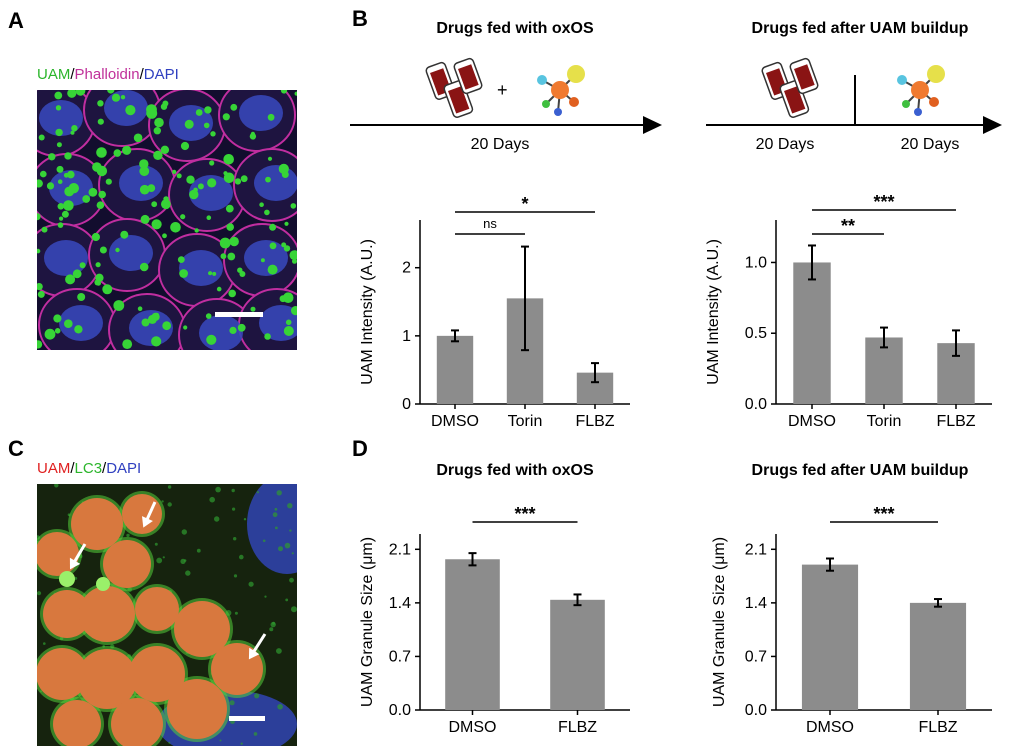  What do you see at coordinates (515, 28) in the screenshot?
I see `panel-b-left-heading: Drugs fed with oxOS` at bounding box center [515, 28].